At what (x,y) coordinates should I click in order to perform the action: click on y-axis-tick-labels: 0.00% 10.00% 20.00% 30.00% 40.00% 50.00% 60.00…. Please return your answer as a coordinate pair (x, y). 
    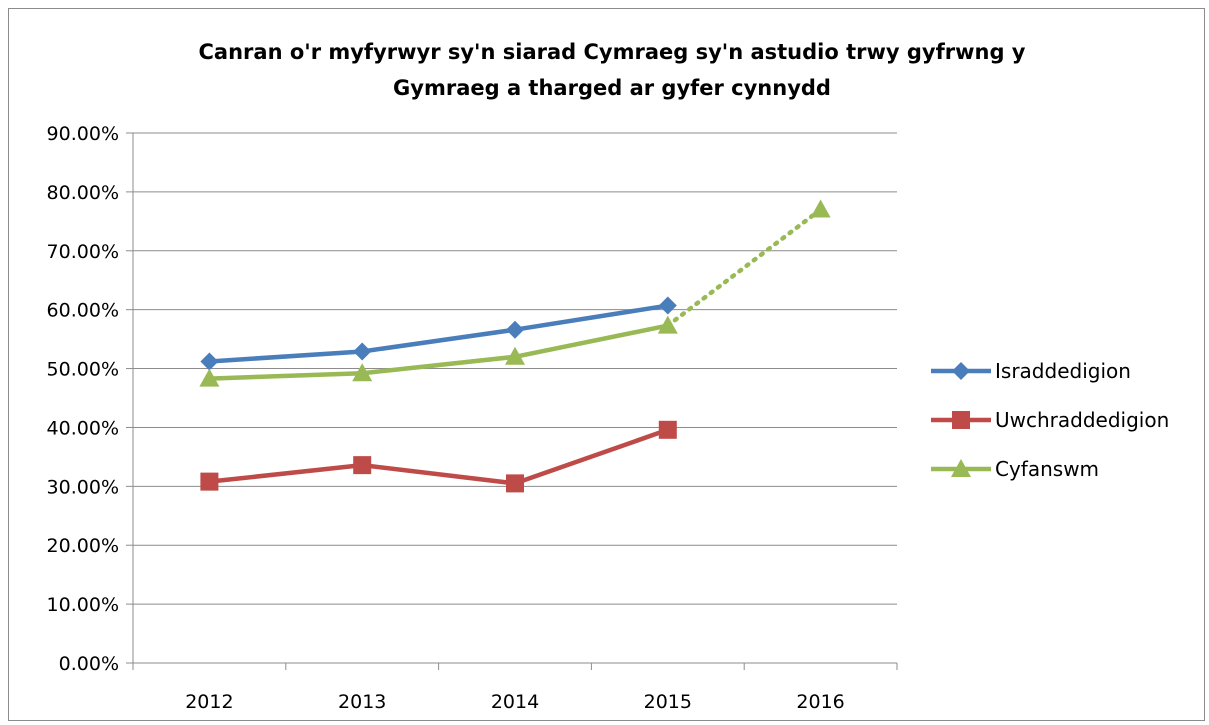
    Looking at the image, I should click on (83, 399).